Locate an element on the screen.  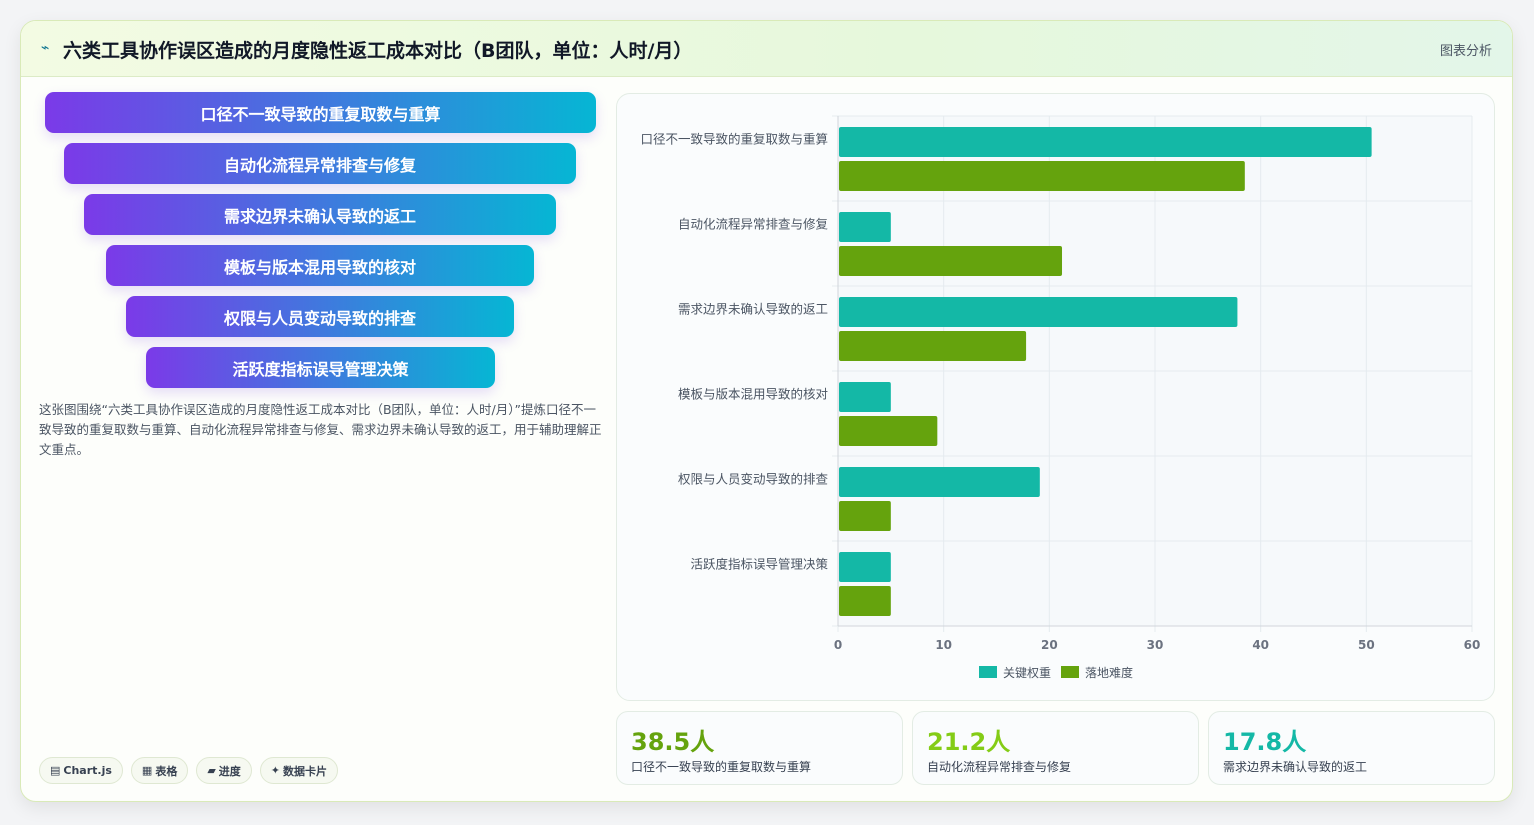
x-tick-label: 50 is located at coordinates (1366, 645).